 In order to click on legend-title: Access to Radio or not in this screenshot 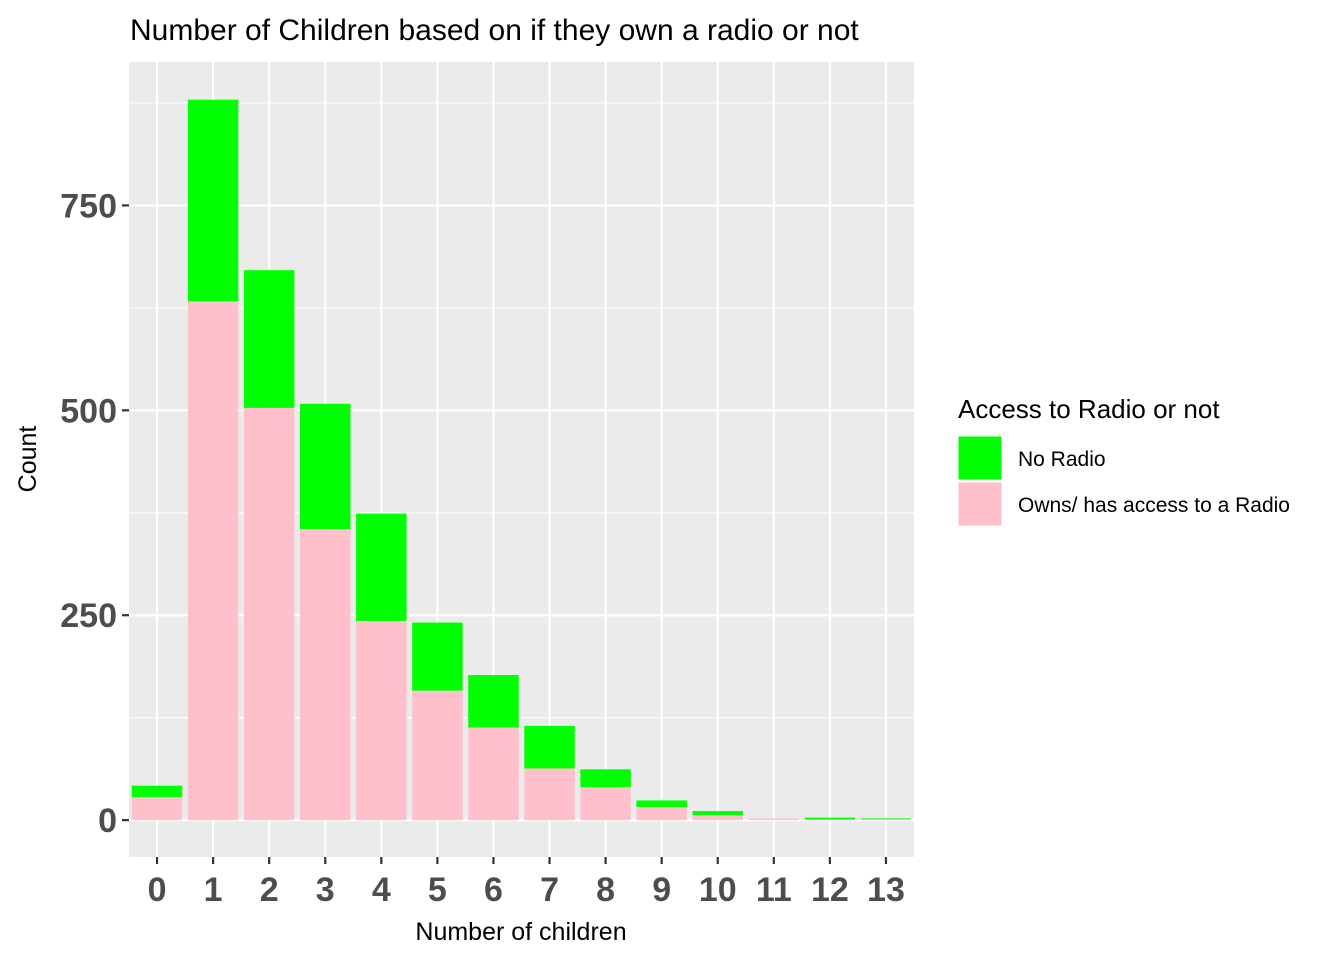, I will do `click(1089, 409)`.